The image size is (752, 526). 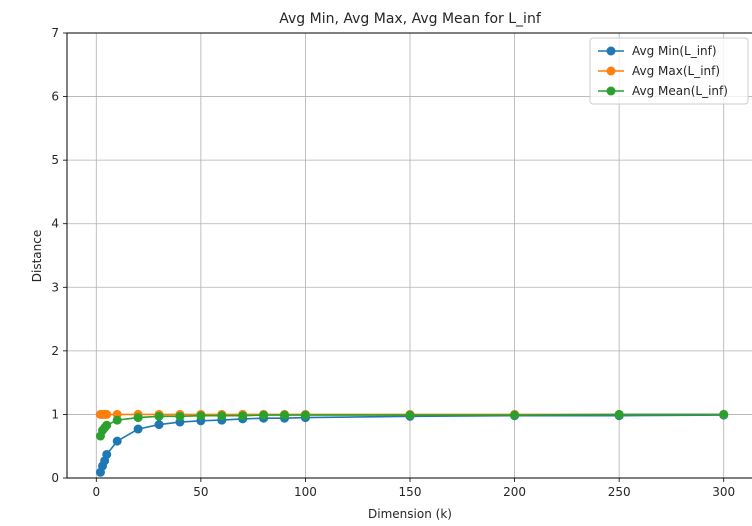 I want to click on y-tick-label: 1, so click(x=55, y=414).